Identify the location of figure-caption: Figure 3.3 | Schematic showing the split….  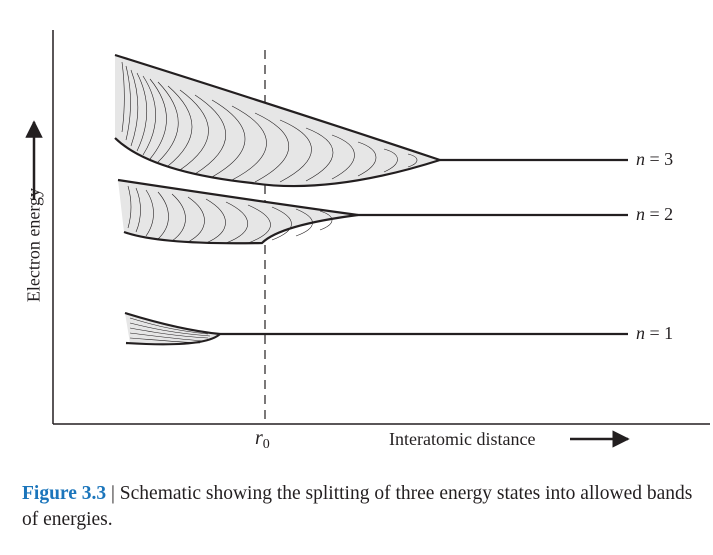
(362, 507).